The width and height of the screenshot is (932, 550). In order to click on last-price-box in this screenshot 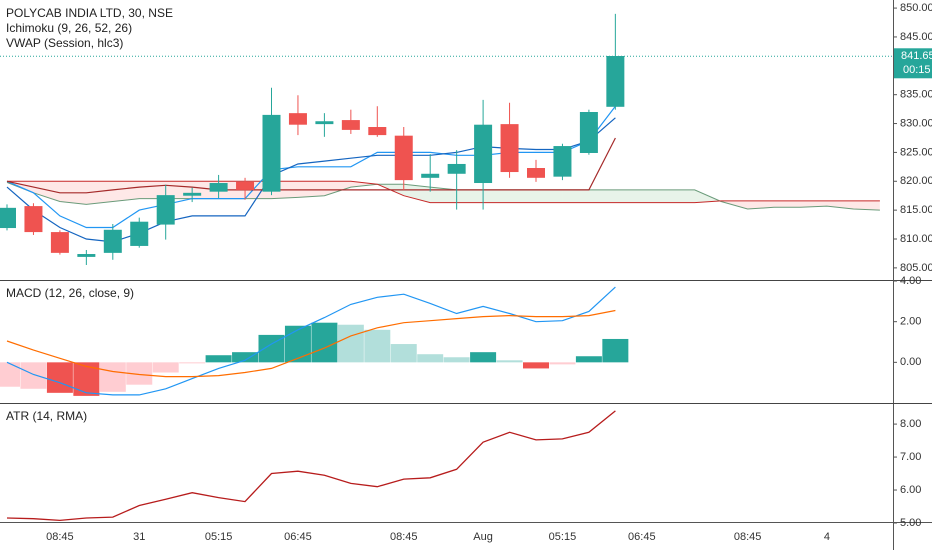, I will do `click(913, 63)`.